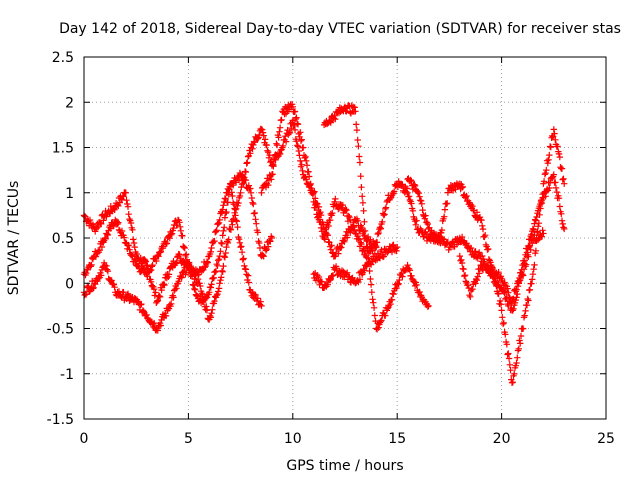 This screenshot has width=640, height=480. I want to click on x-tick-label: 15, so click(397, 439).